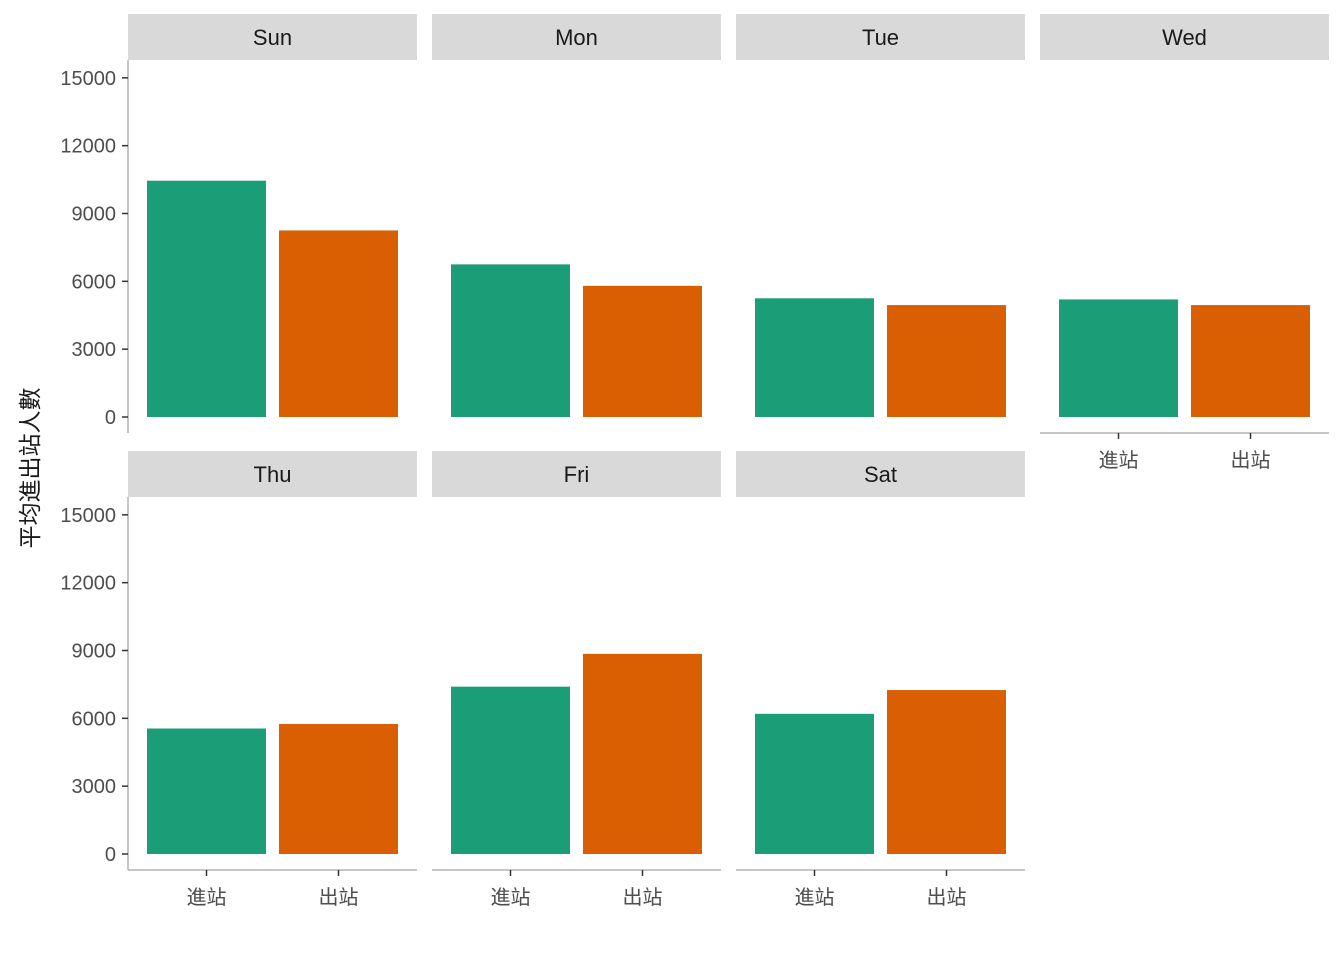 The width and height of the screenshot is (1344, 960). I want to click on facet-strip-label: Sat, so click(880, 474).